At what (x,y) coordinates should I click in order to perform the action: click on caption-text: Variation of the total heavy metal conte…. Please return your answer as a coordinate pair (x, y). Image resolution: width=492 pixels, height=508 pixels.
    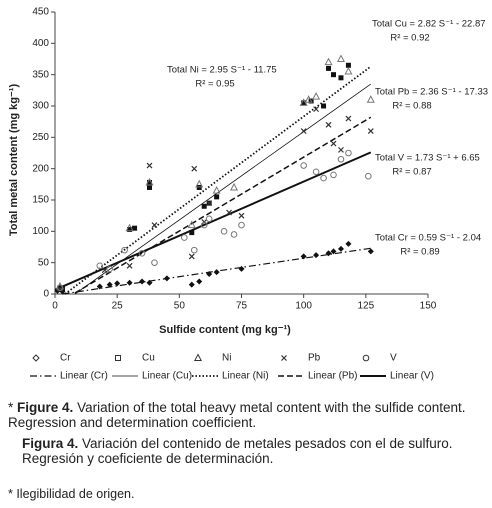
    Looking at the image, I should click on (237, 415).